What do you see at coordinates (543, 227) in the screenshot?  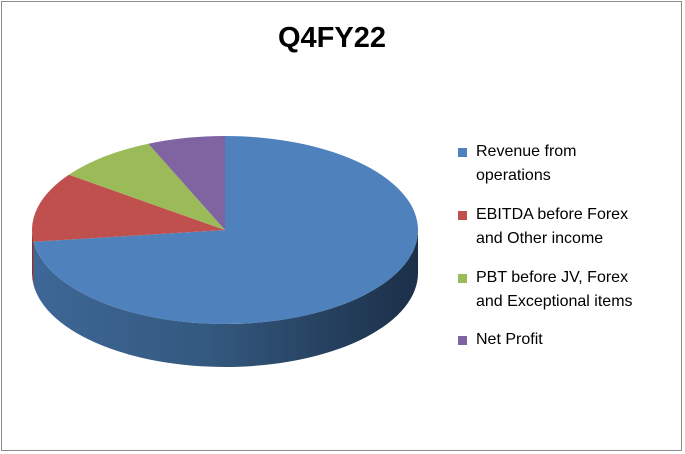 I see `legend-item-ebitda: EBITDA before Forex and Other income` at bounding box center [543, 227].